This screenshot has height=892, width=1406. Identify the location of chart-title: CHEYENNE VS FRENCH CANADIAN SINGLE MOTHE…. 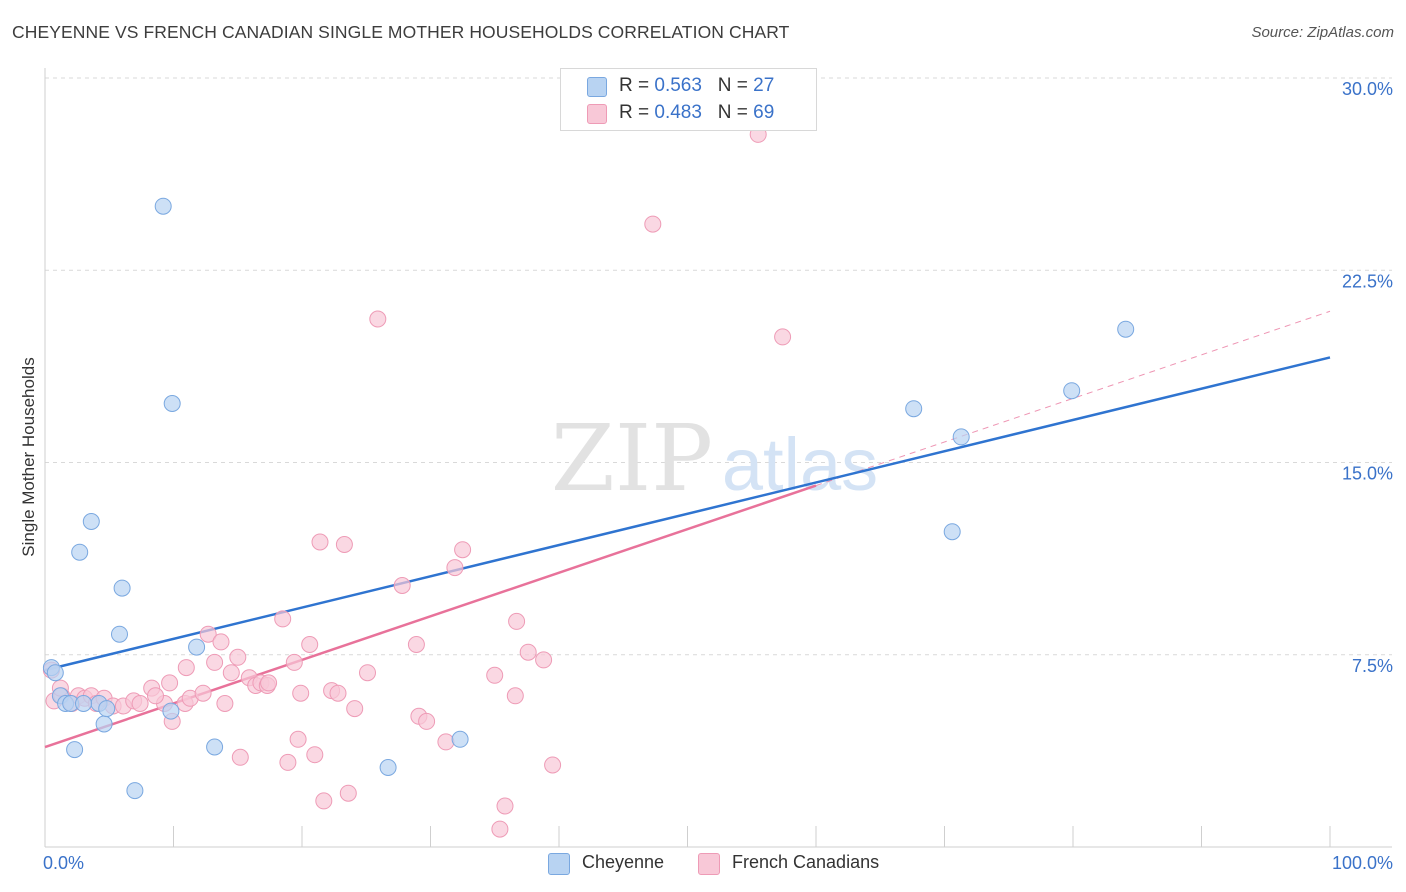
(401, 32).